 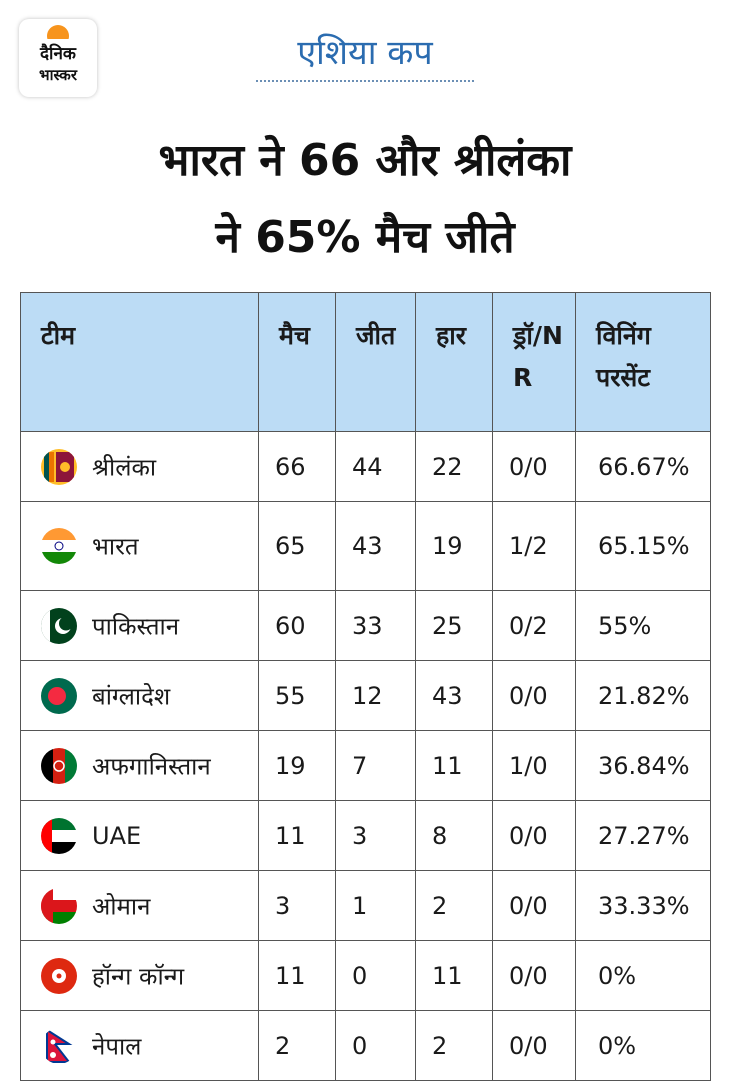 I want to click on header-lost: हार, so click(x=454, y=362).